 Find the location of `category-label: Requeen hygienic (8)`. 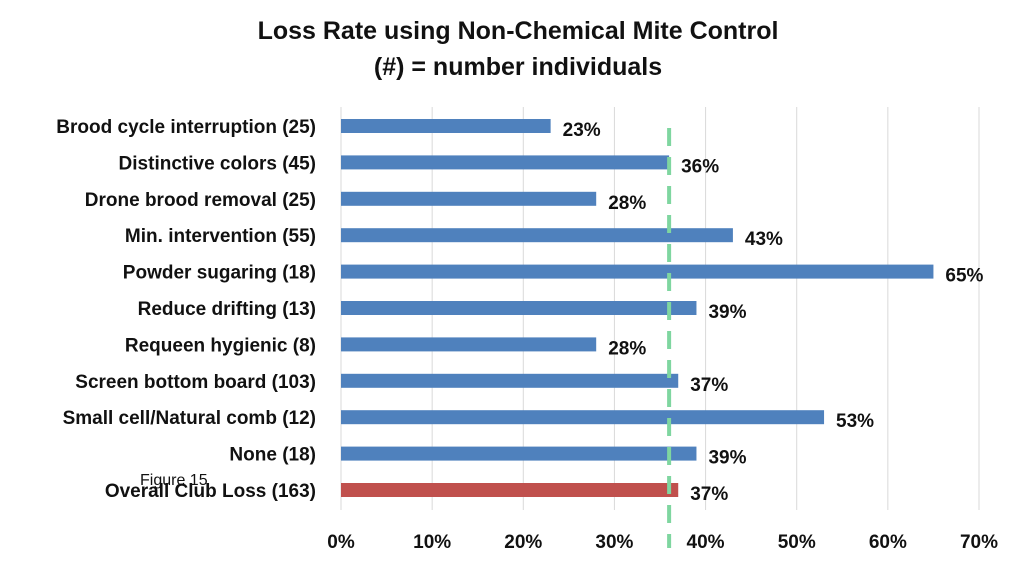

category-label: Requeen hygienic (8) is located at coordinates (220, 345).